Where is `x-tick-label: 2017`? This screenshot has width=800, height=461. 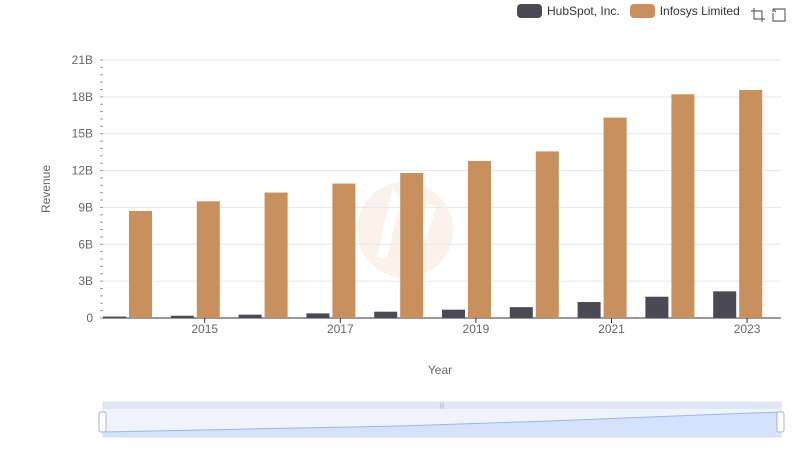
x-tick-label: 2017 is located at coordinates (340, 329).